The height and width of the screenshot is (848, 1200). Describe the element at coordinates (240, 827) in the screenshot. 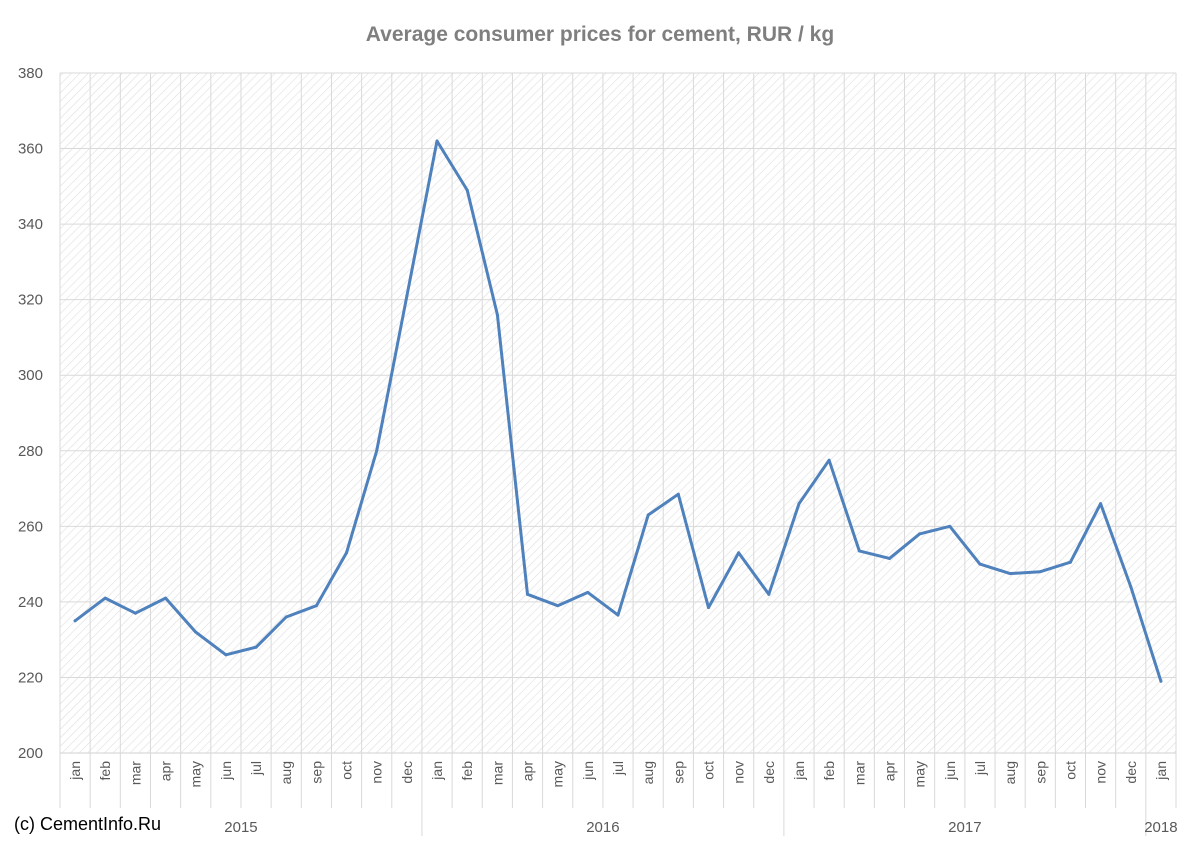

I see `year-label: 2015` at that location.